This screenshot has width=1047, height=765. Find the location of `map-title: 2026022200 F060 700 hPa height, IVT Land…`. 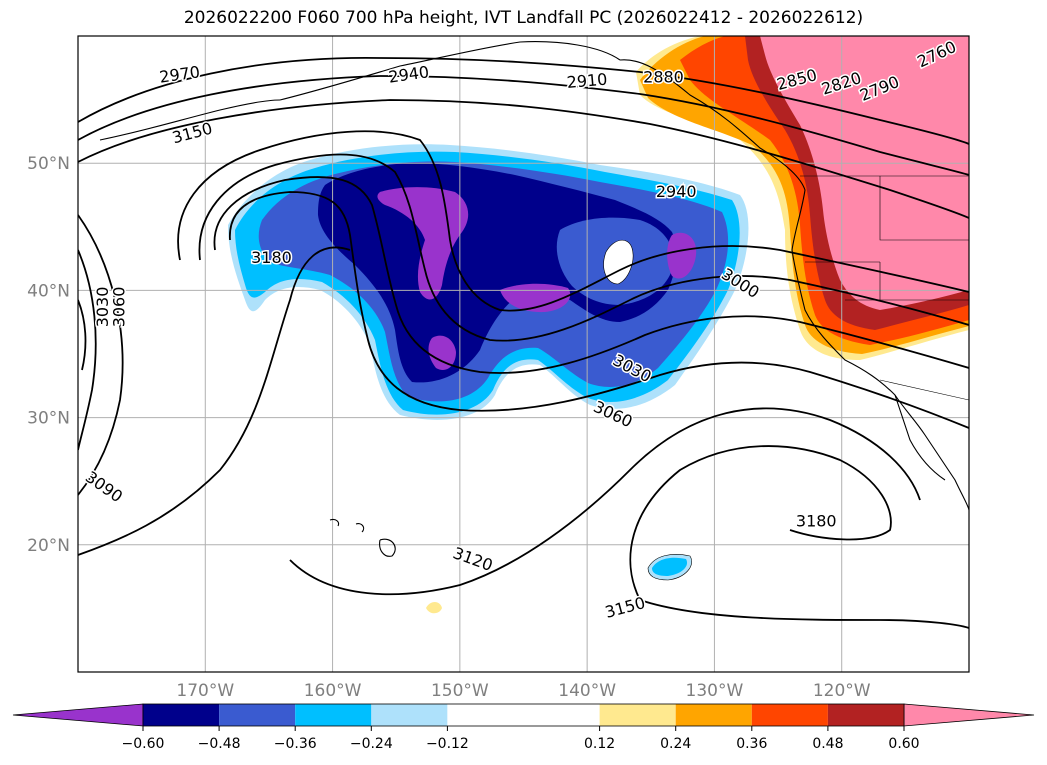

map-title: 2026022200 F060 700 hPa height, IVT Land… is located at coordinates (523, 18).